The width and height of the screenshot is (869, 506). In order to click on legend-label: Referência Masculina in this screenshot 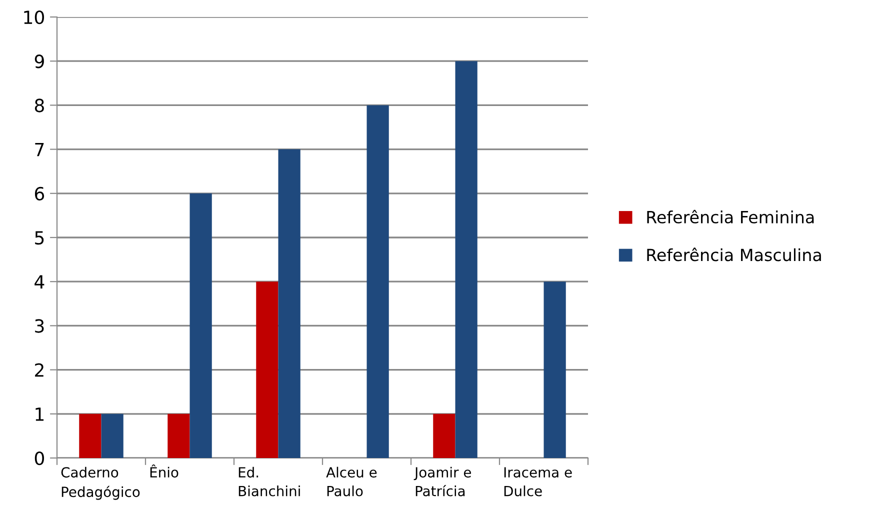, I will do `click(734, 255)`.